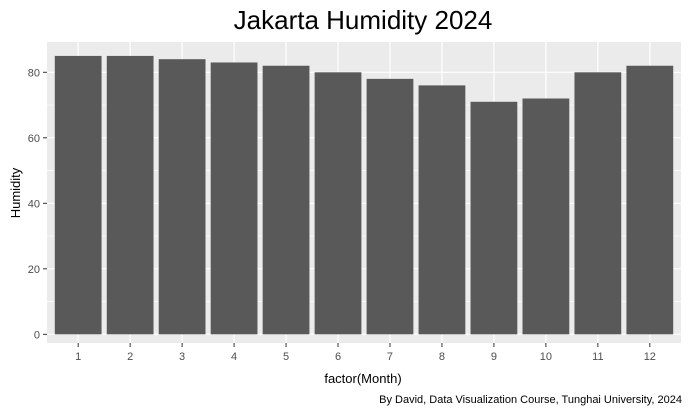  I want to click on x-axis: 1 2 3 4 5 6 7 8 9 10 11 12, so click(365, 353).